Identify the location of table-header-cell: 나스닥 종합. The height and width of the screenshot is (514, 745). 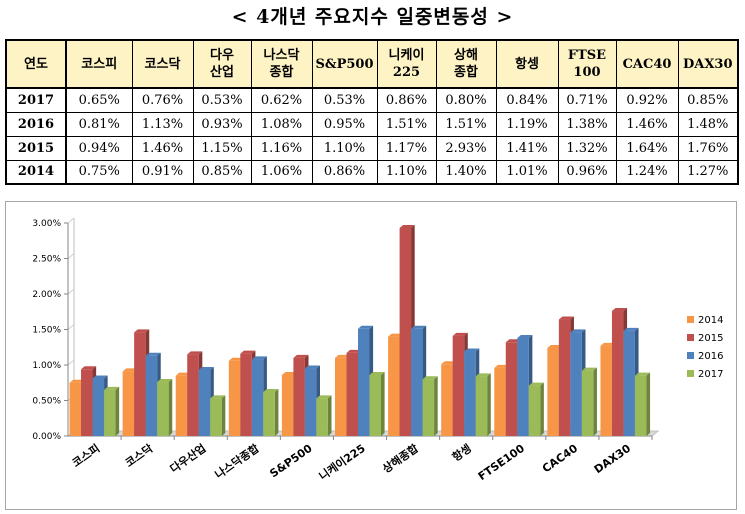
(281, 64).